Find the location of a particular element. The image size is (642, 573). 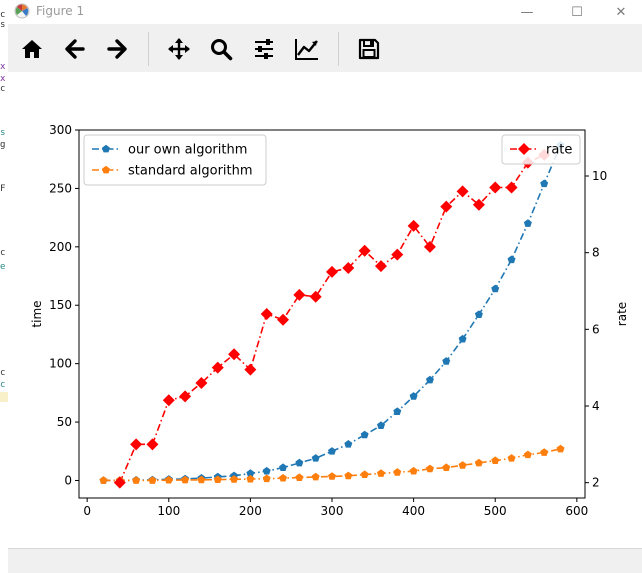

close-icon: ✕ is located at coordinates (621, 12).